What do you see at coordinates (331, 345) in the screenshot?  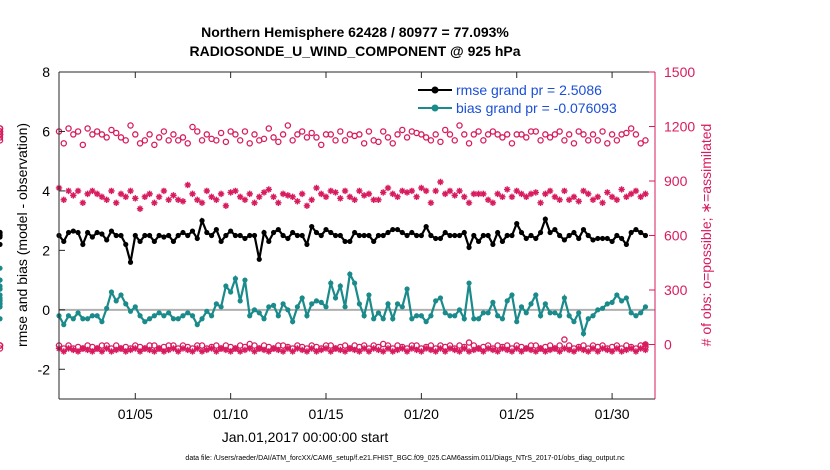 I see `possible-obs-point-low` at bounding box center [331, 345].